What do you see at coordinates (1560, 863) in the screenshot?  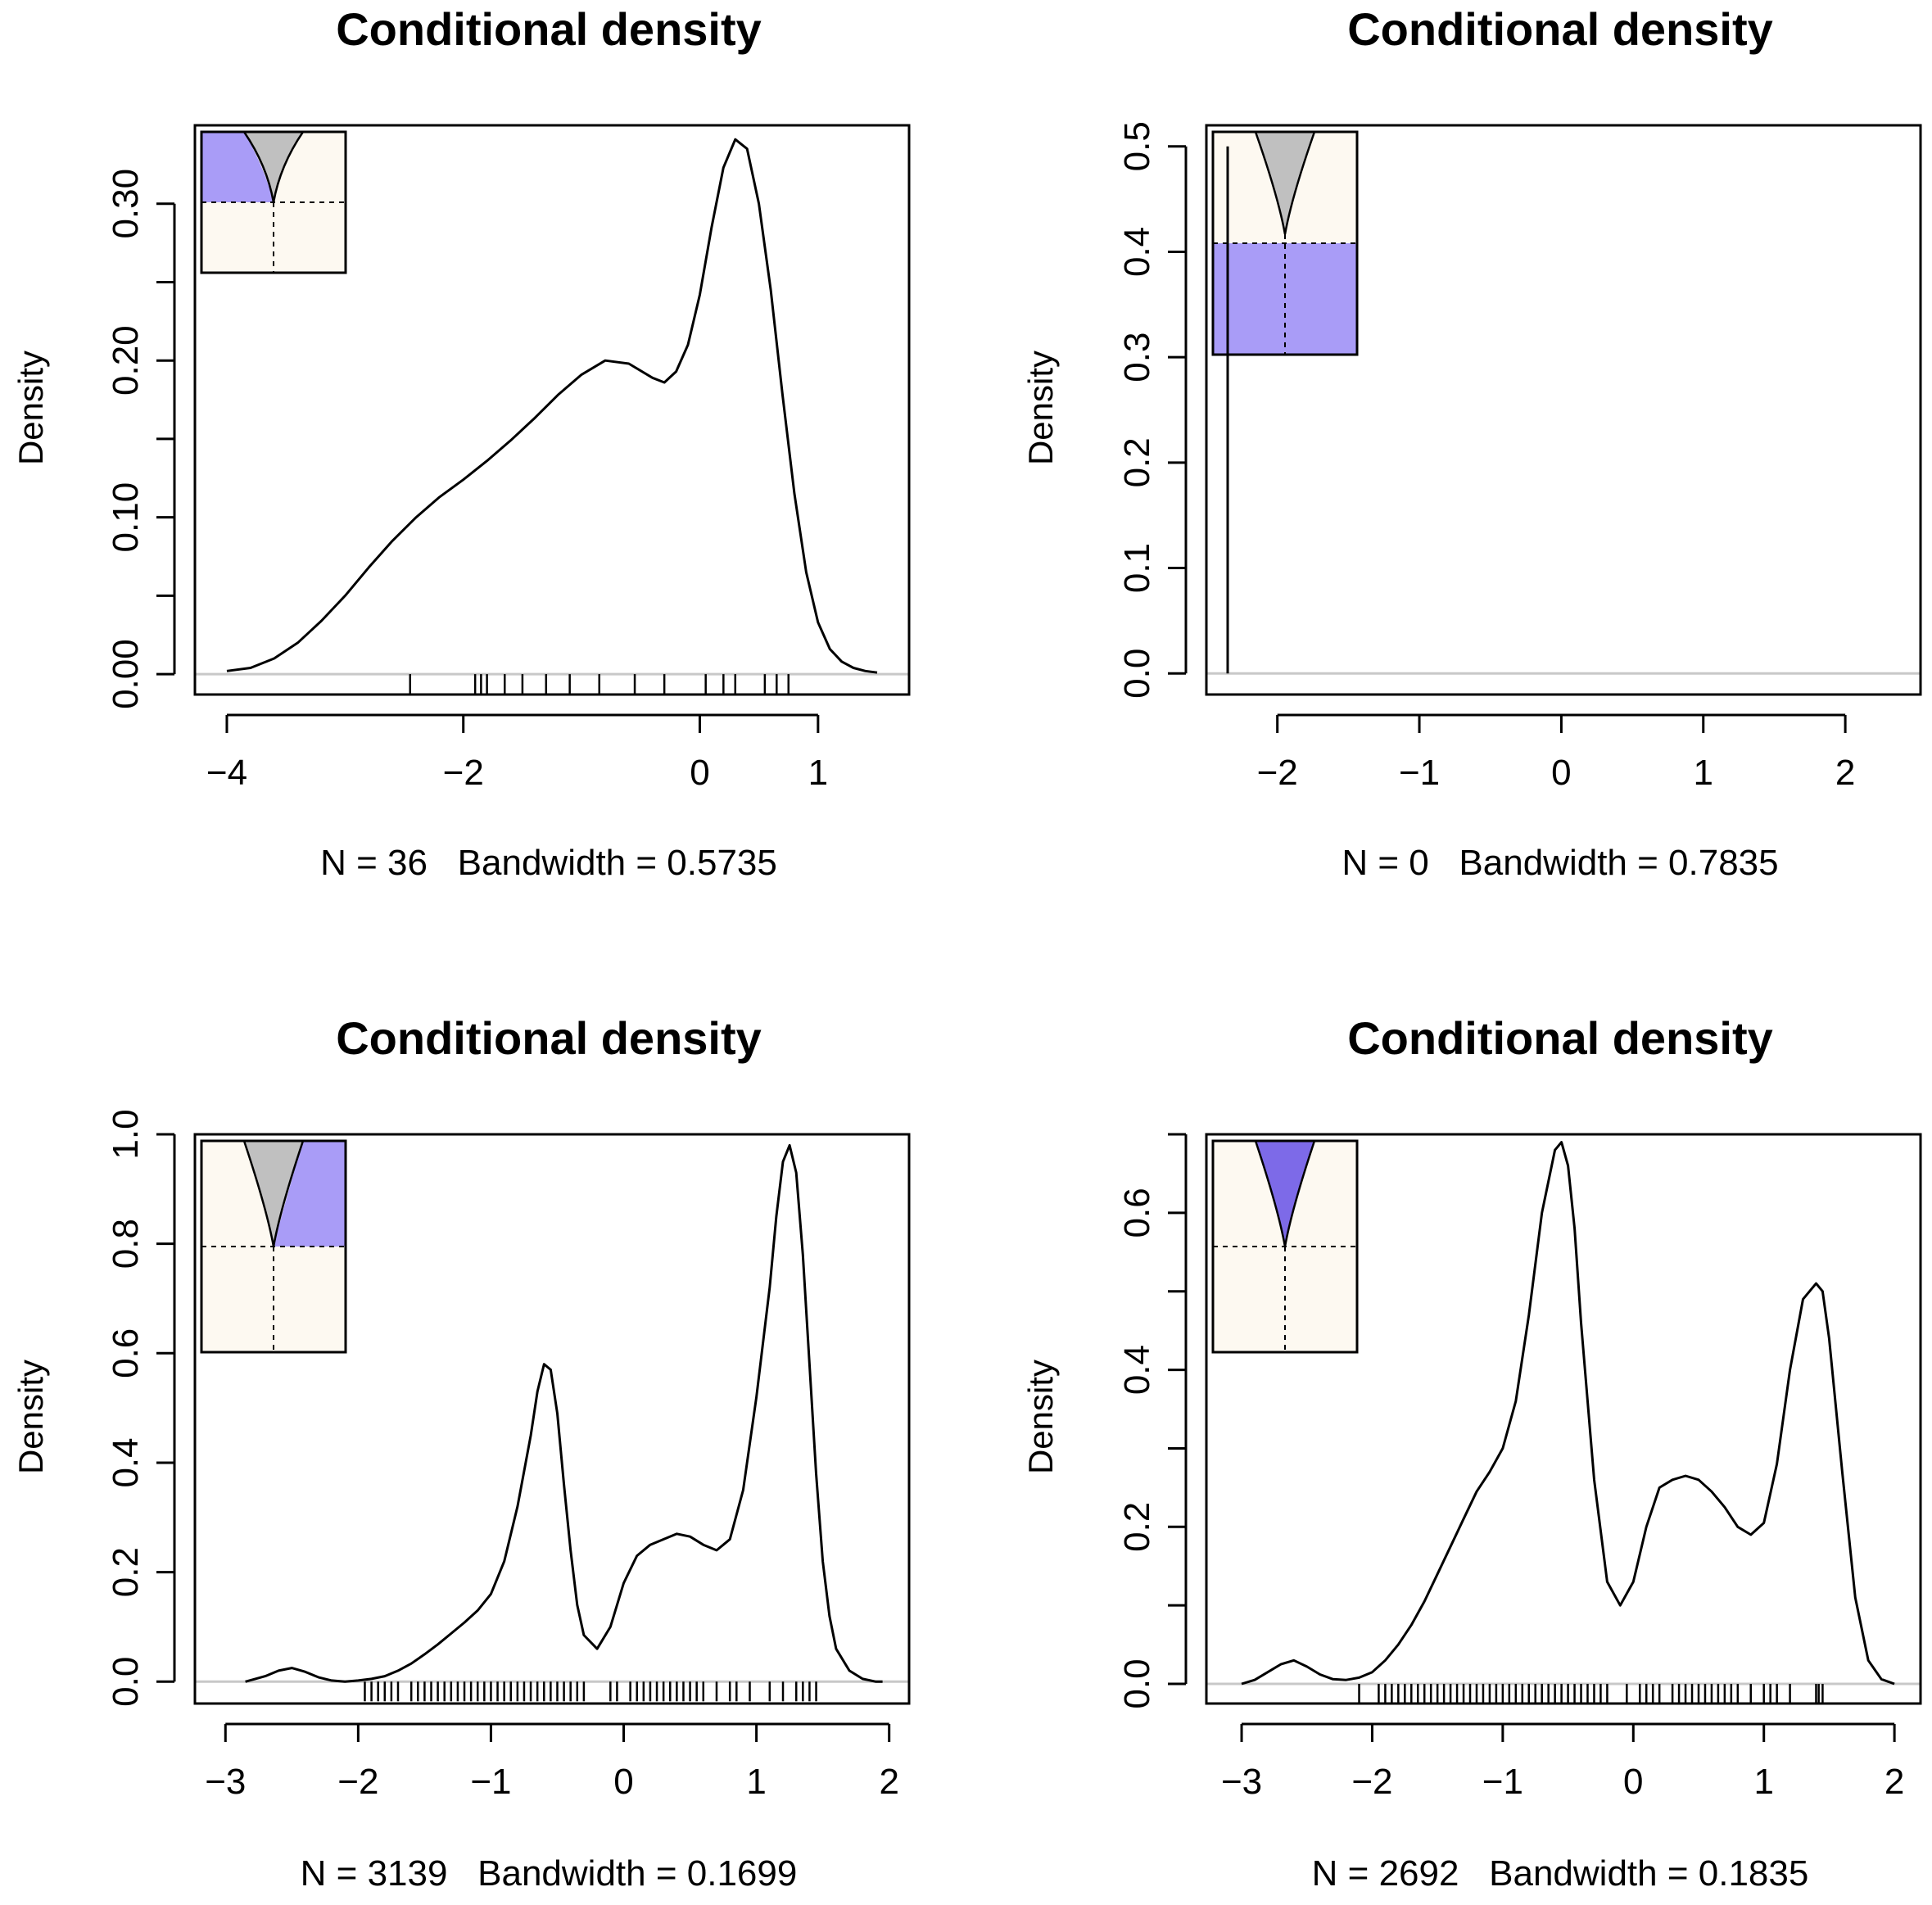 I see `panel-2-xlabel: N = 0 Bandwidth = 0.7835` at bounding box center [1560, 863].